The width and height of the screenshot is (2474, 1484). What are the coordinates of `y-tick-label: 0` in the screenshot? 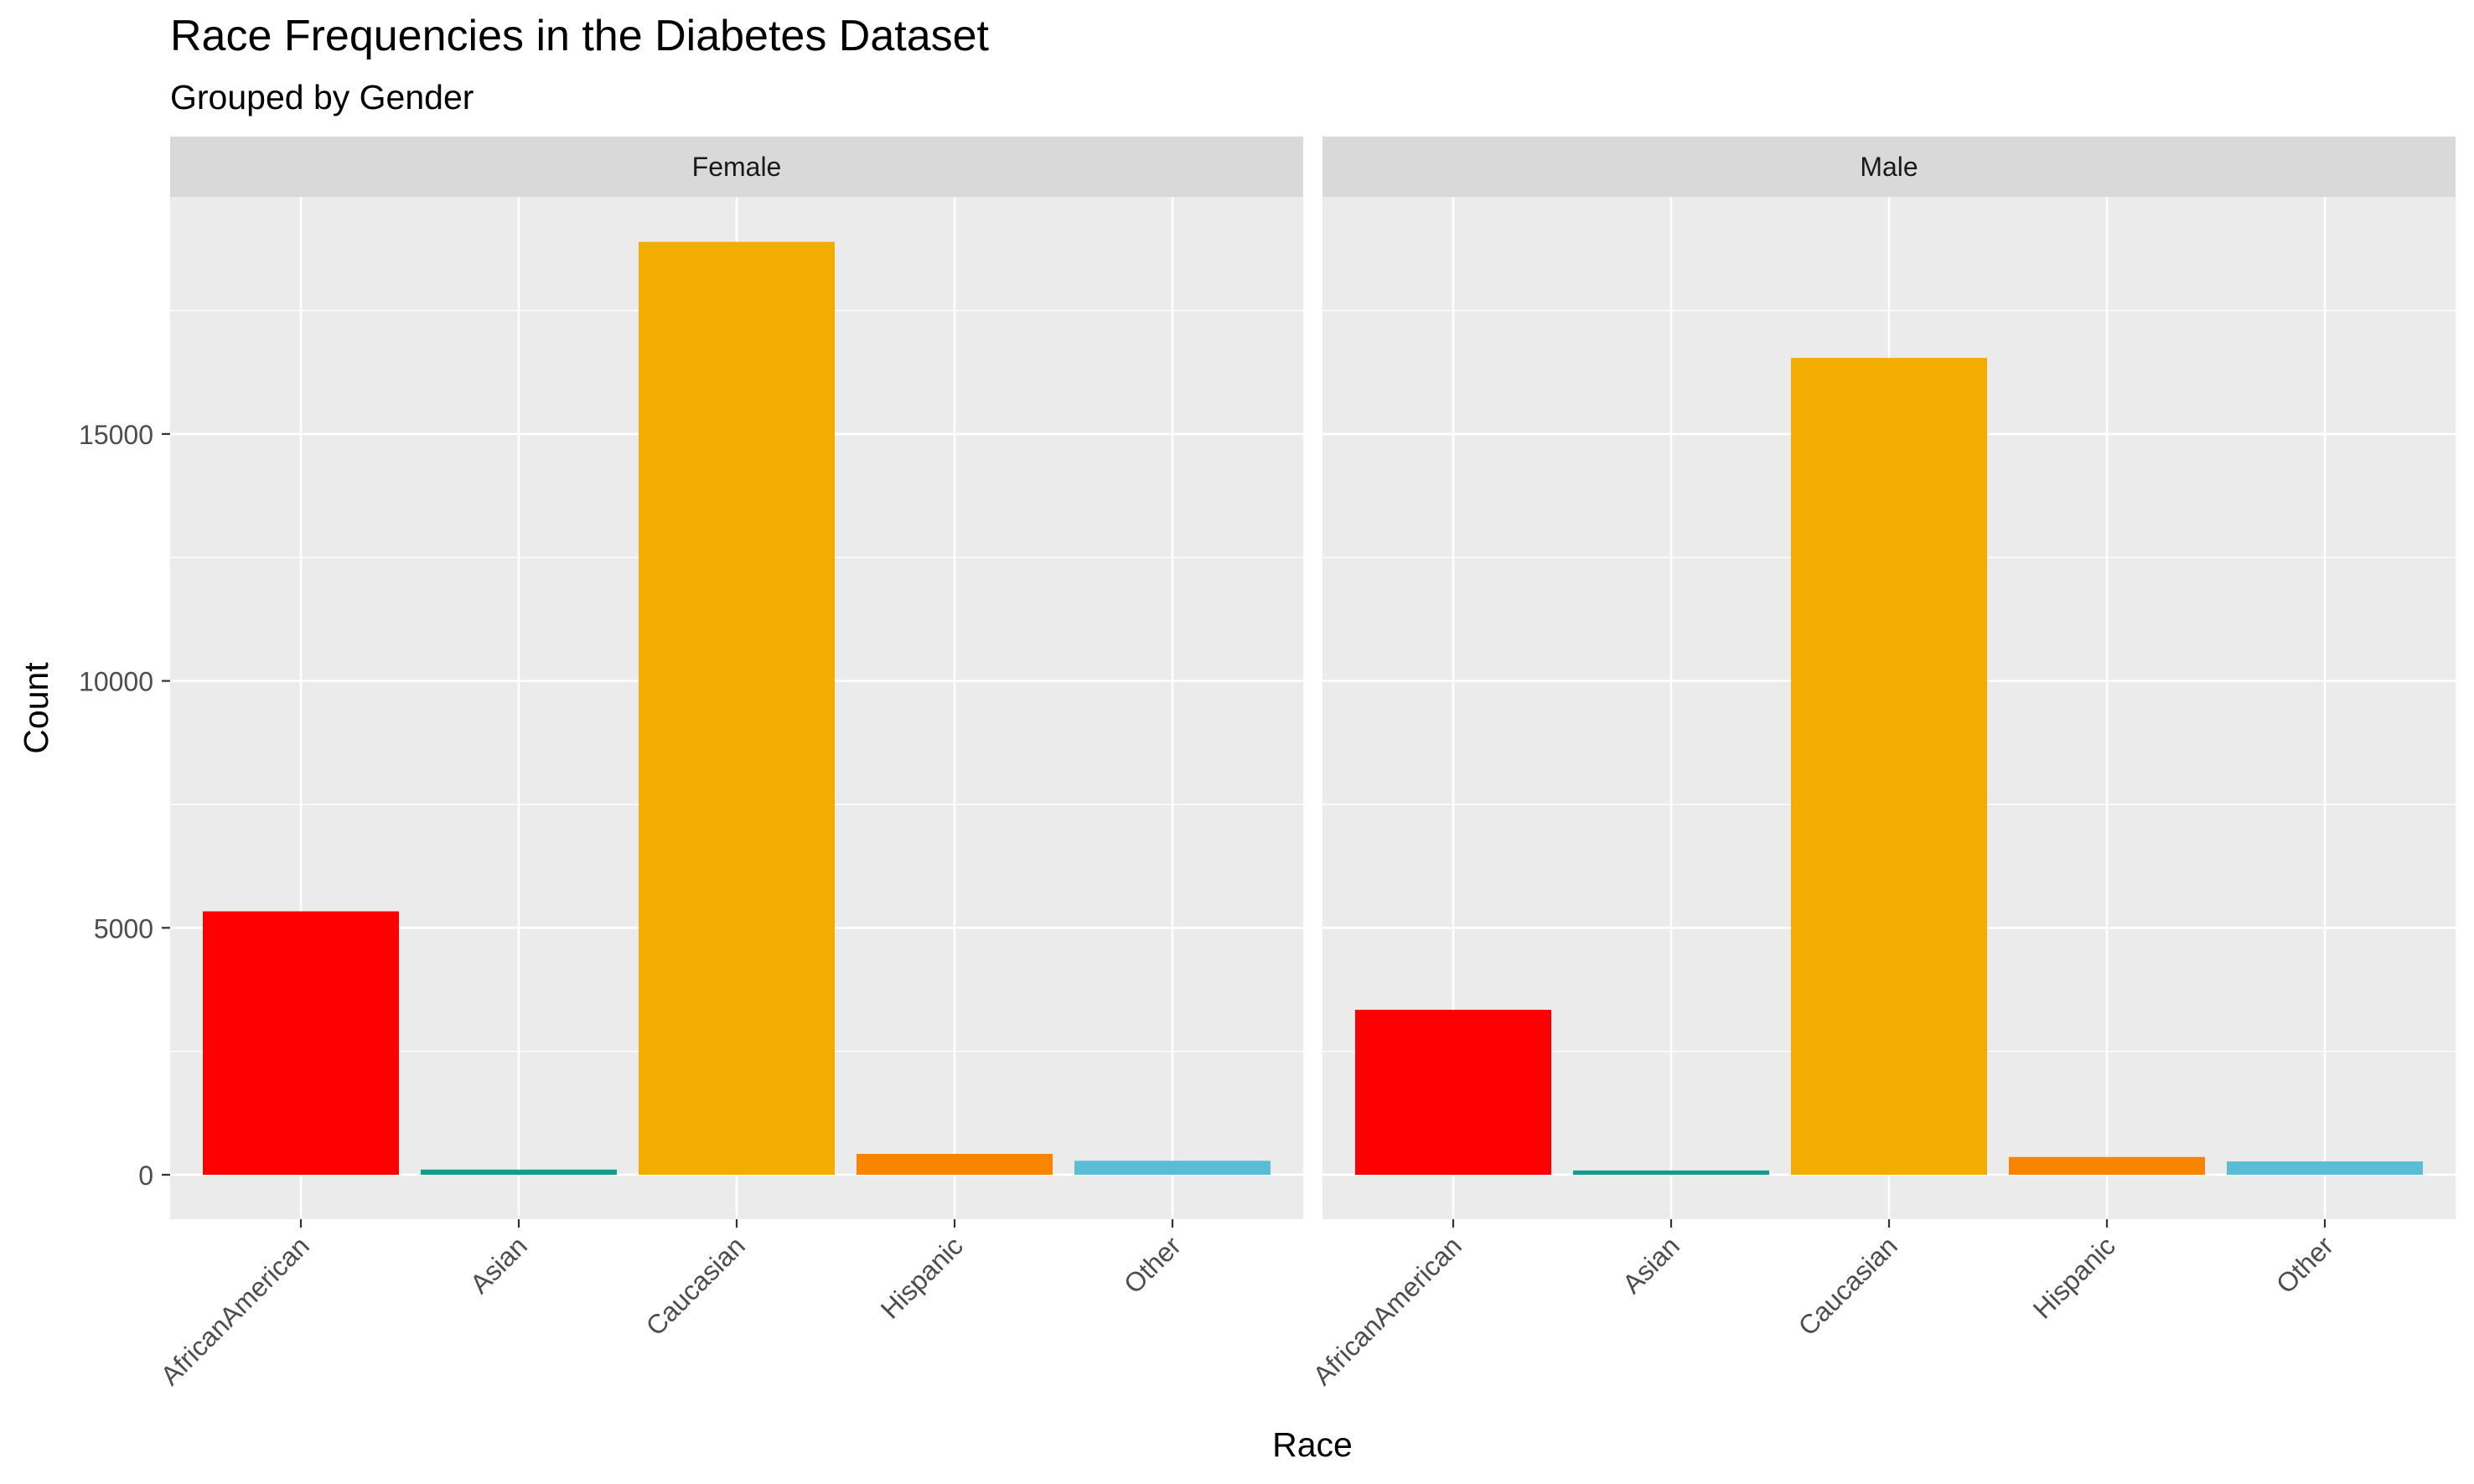 It's located at (145, 1176).